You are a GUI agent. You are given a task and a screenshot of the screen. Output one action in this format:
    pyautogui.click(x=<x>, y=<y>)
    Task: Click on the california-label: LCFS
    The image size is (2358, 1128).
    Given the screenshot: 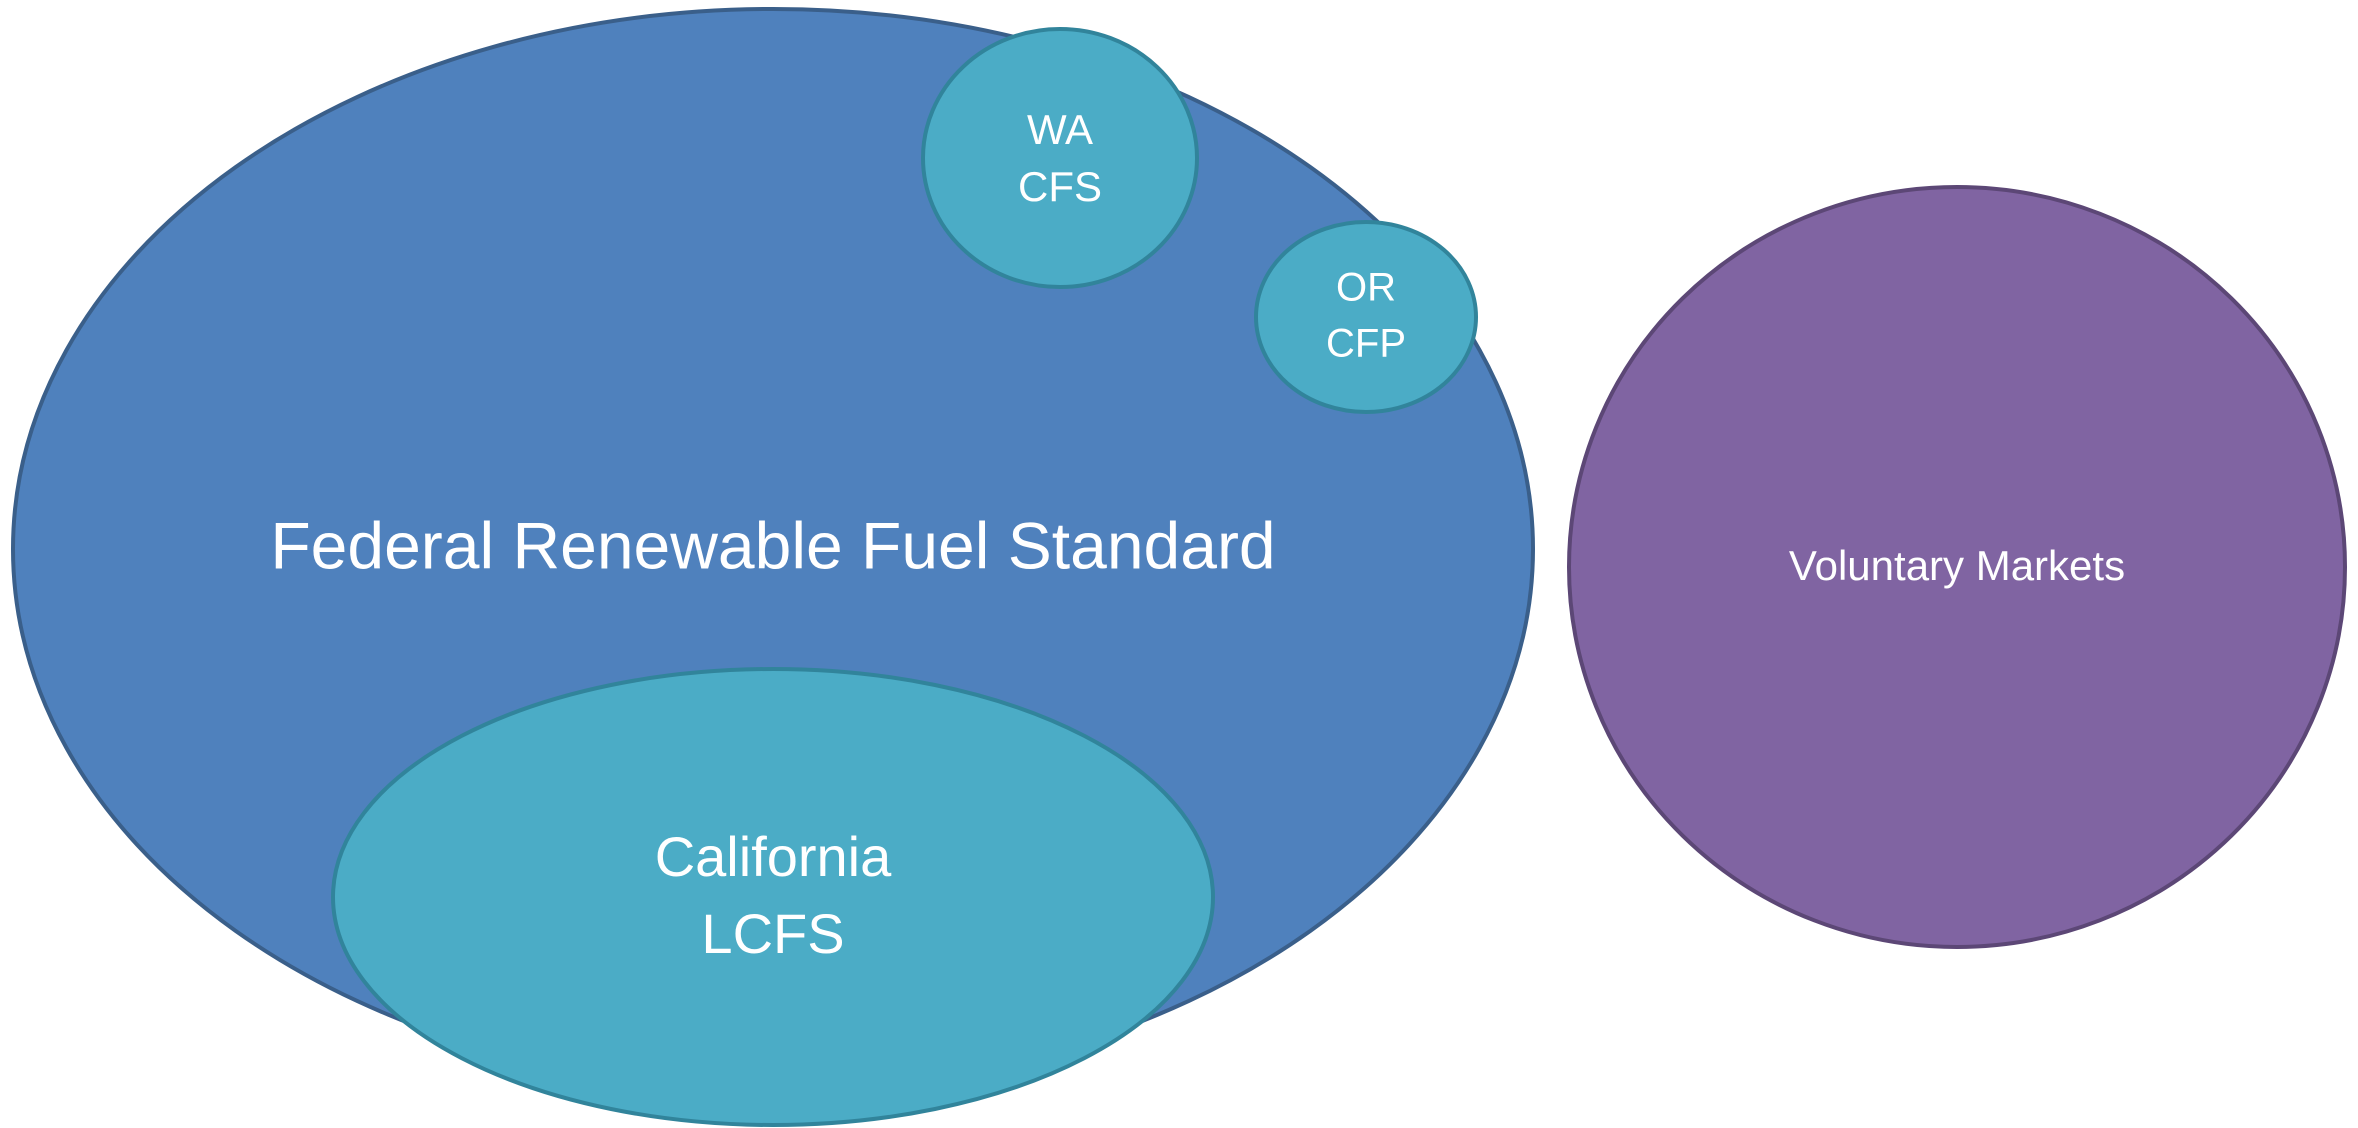 What is the action you would take?
    pyautogui.click(x=772, y=933)
    